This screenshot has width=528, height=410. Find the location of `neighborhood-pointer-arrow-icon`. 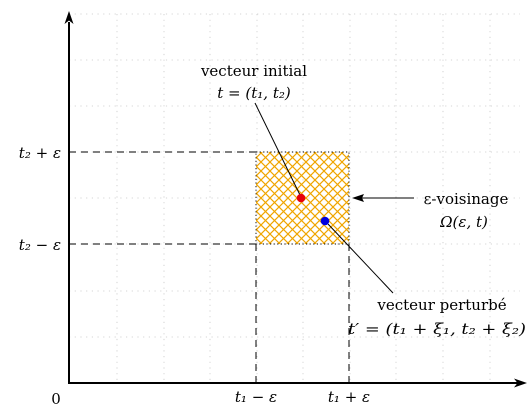

neighborhood-pointer-arrow-icon is located at coordinates (358, 198).